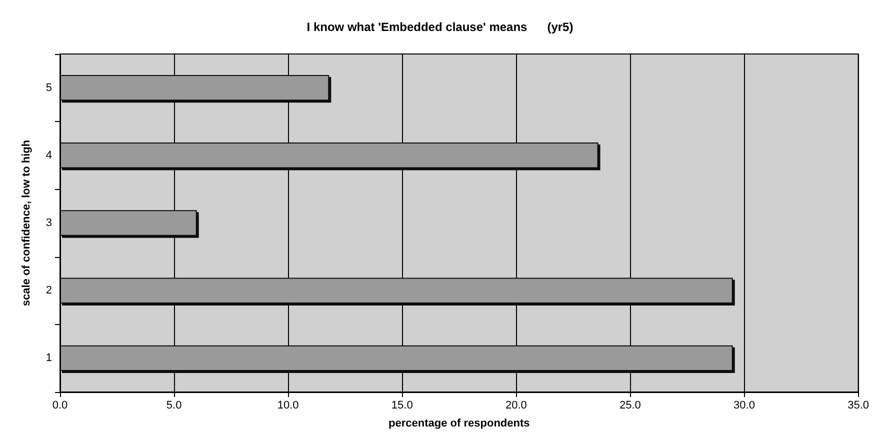 This screenshot has width=880, height=448. What do you see at coordinates (288, 406) in the screenshot?
I see `x-tick-label: 10.0` at bounding box center [288, 406].